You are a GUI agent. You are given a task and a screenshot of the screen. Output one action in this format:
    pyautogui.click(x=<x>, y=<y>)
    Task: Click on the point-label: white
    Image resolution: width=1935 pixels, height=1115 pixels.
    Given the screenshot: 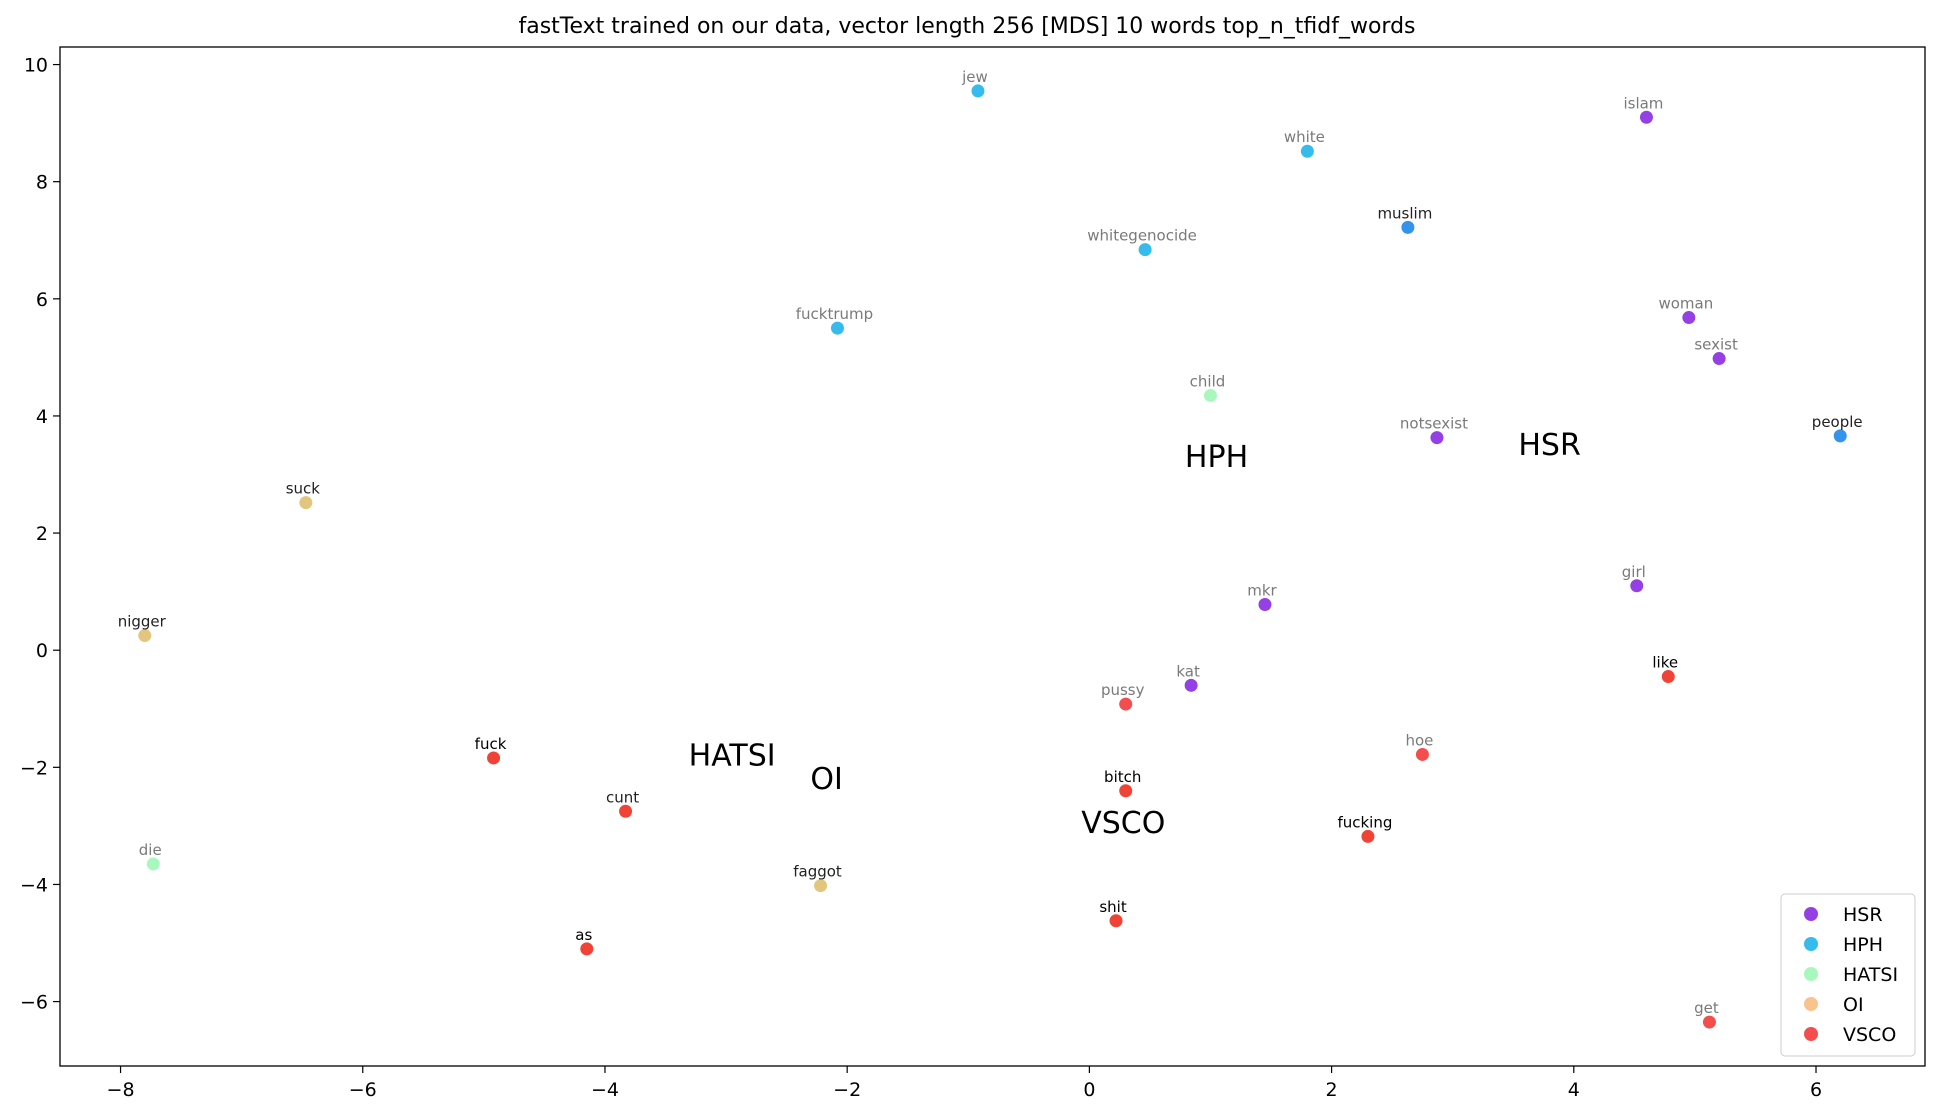 What is the action you would take?
    pyautogui.click(x=1304, y=137)
    